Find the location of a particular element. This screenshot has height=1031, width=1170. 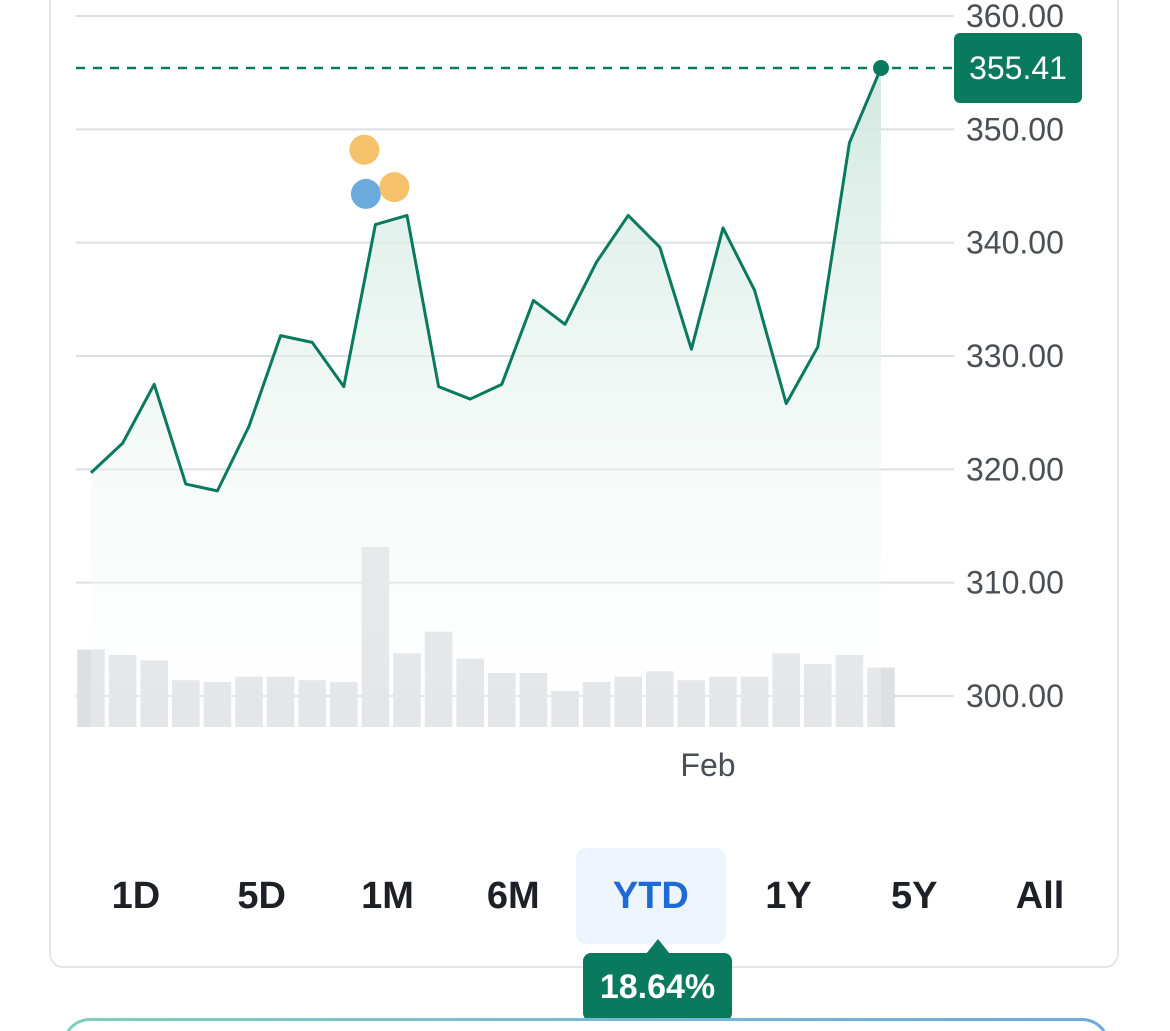

current-price-dot is located at coordinates (881, 68).